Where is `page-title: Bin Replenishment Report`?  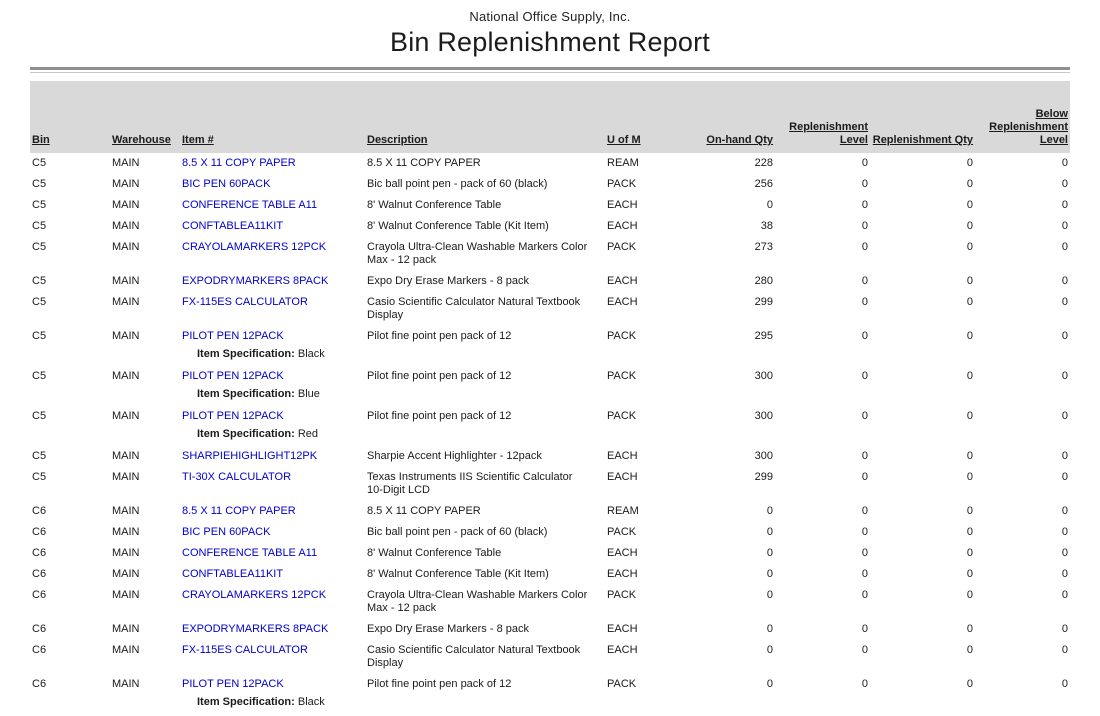
page-title: Bin Replenishment Report is located at coordinates (550, 42).